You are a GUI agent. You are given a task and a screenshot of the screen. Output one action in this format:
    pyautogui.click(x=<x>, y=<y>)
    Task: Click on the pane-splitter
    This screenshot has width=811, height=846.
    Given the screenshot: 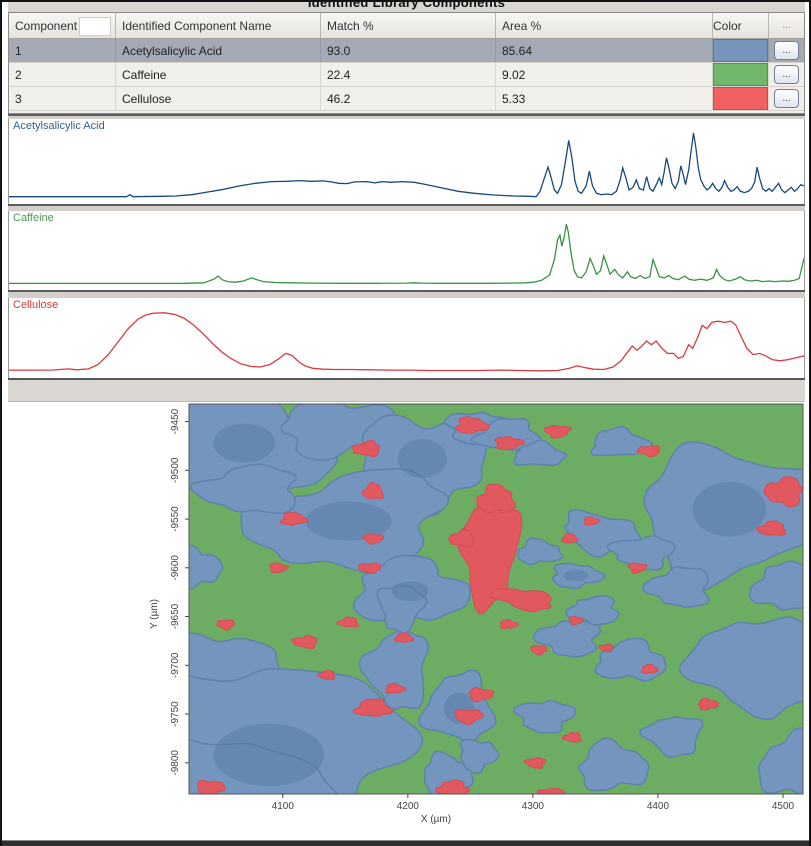 What is the action you would take?
    pyautogui.click(x=406, y=390)
    